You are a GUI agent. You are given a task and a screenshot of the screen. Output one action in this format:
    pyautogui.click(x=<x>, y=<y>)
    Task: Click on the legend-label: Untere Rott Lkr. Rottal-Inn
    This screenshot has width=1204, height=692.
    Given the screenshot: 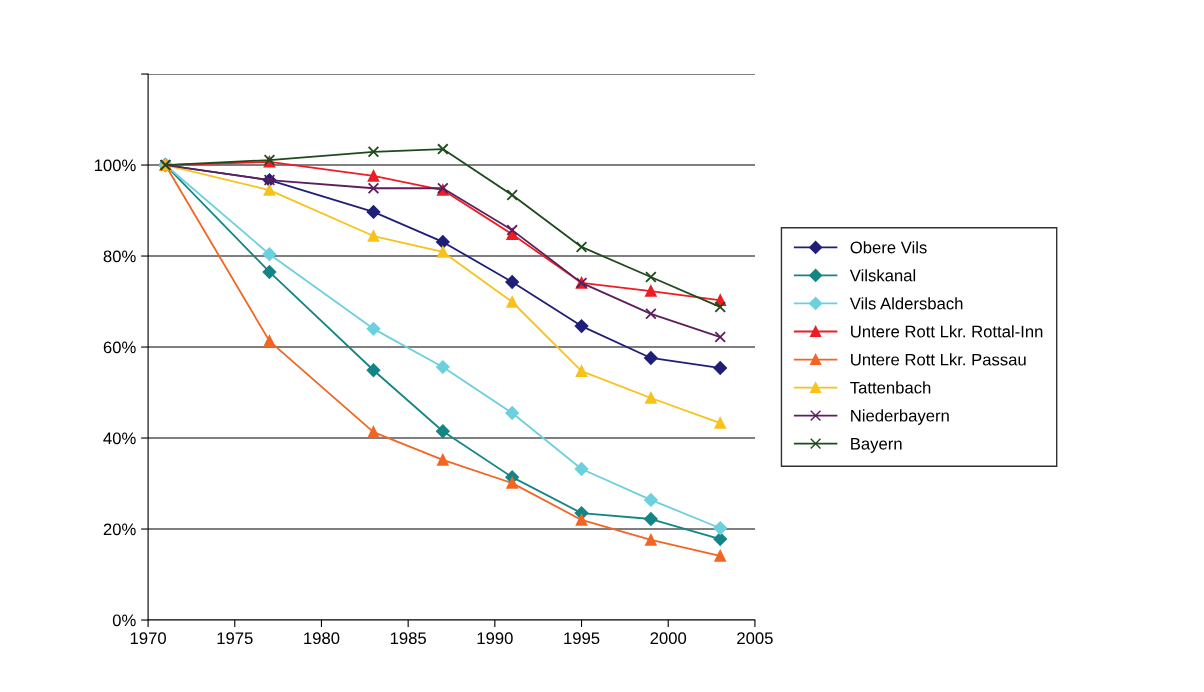 What is the action you would take?
    pyautogui.click(x=947, y=331)
    